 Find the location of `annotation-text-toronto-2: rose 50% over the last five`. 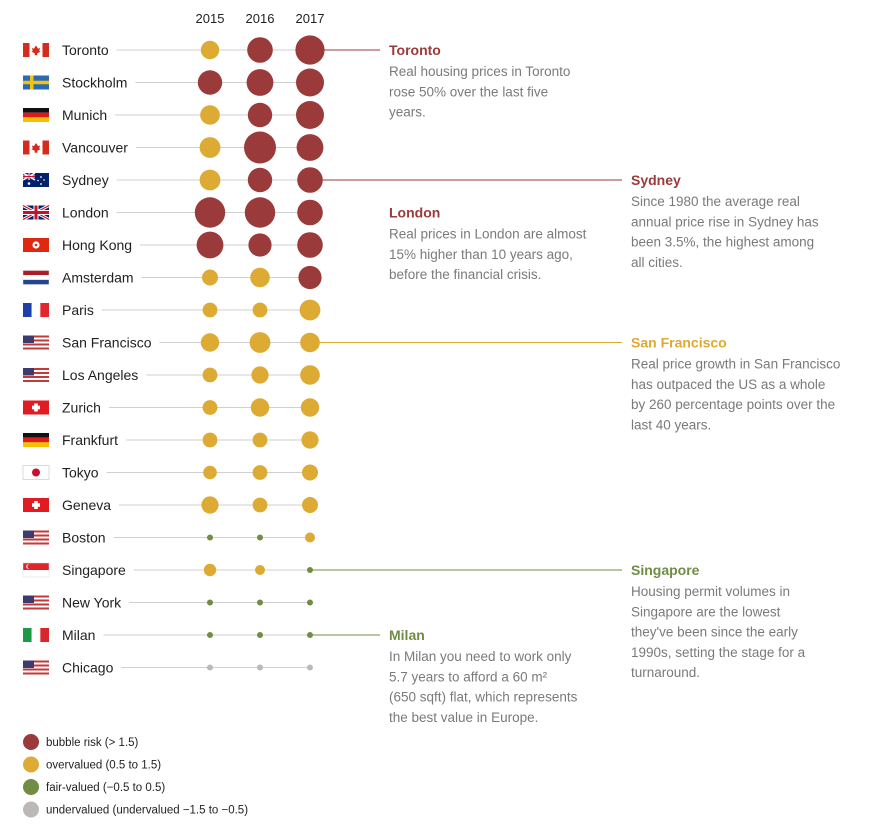

annotation-text-toronto-2: rose 50% over the last five is located at coordinates (468, 91).